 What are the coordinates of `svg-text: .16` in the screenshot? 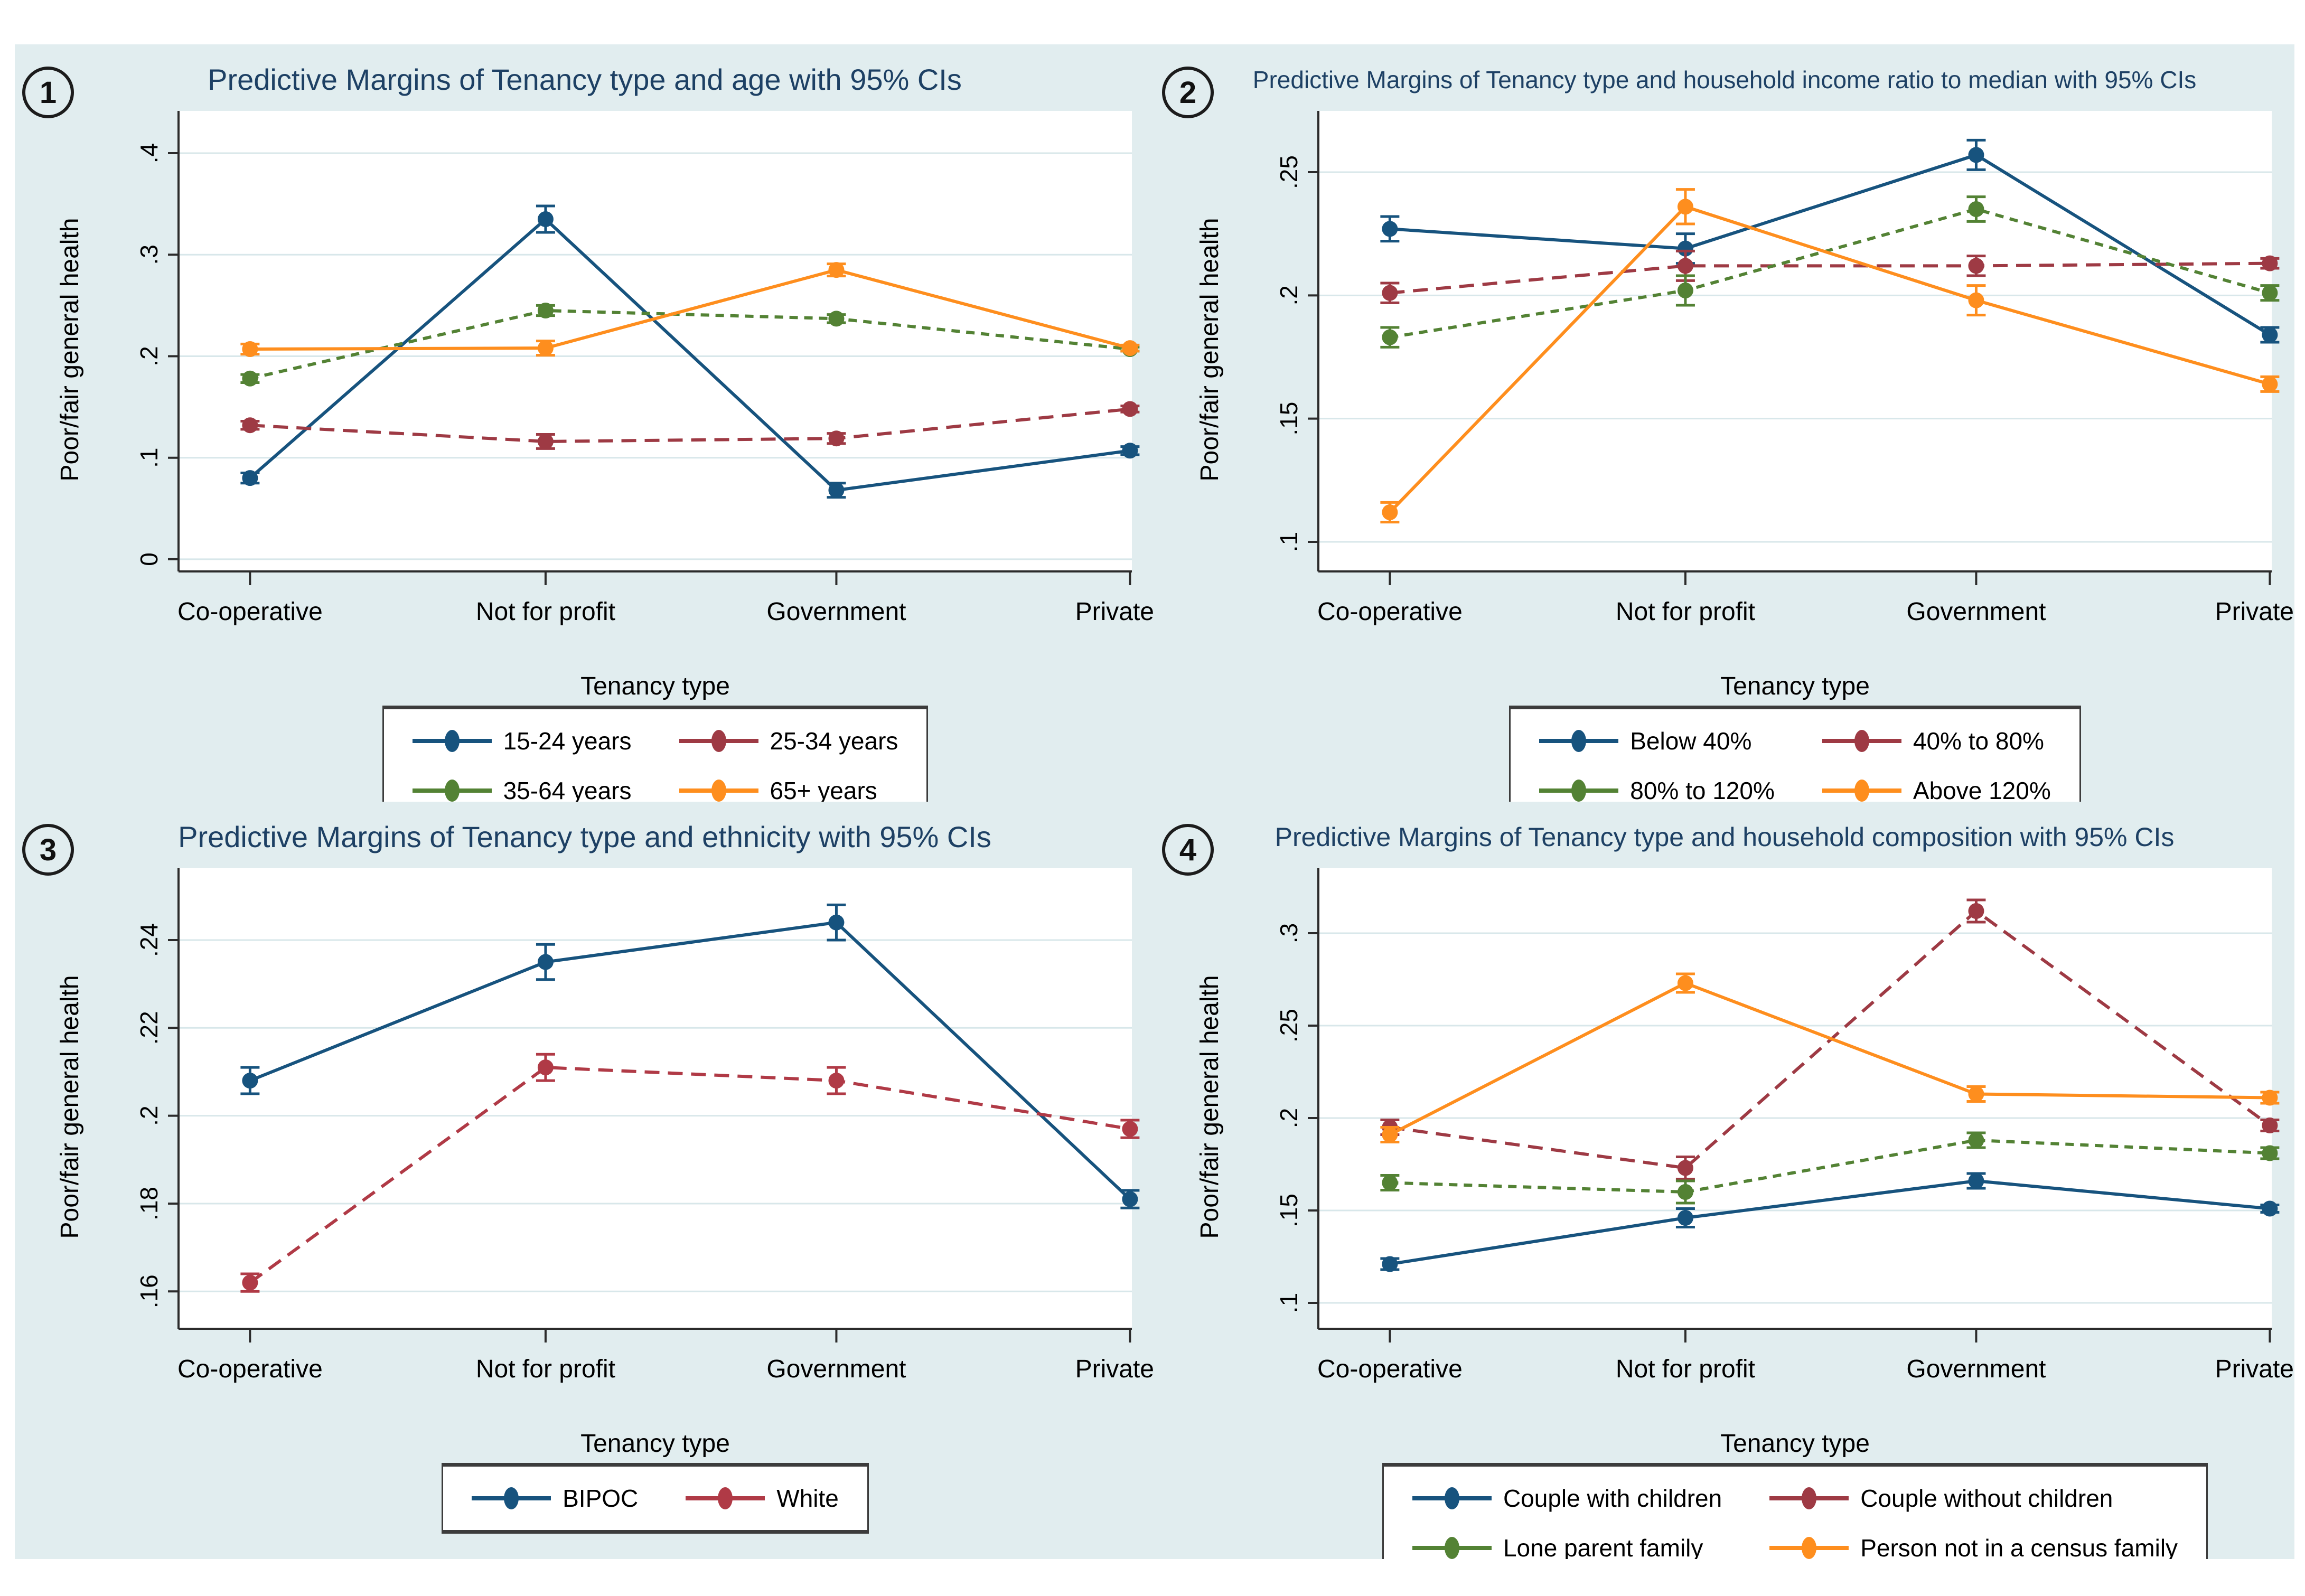 It's located at (149, 1291).